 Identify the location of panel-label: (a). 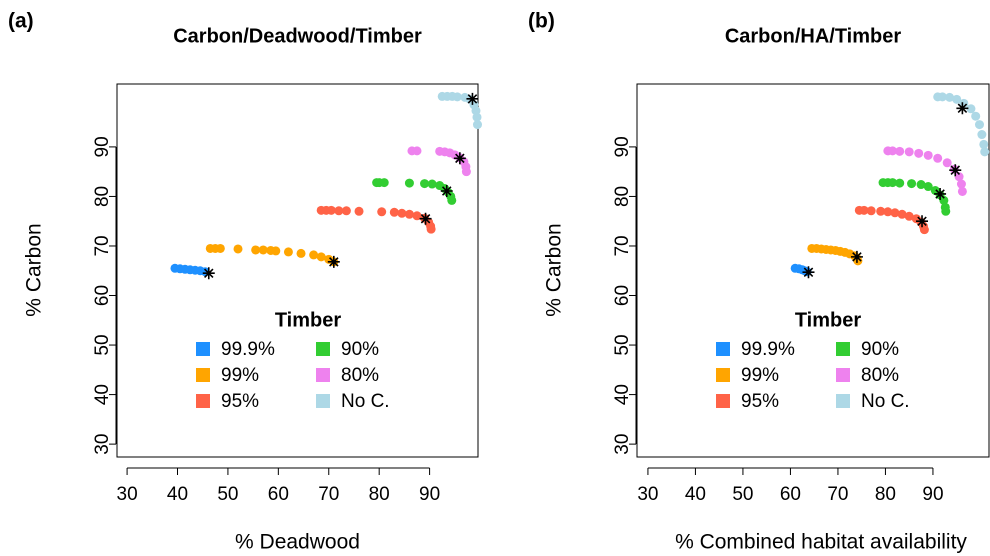
(21, 21).